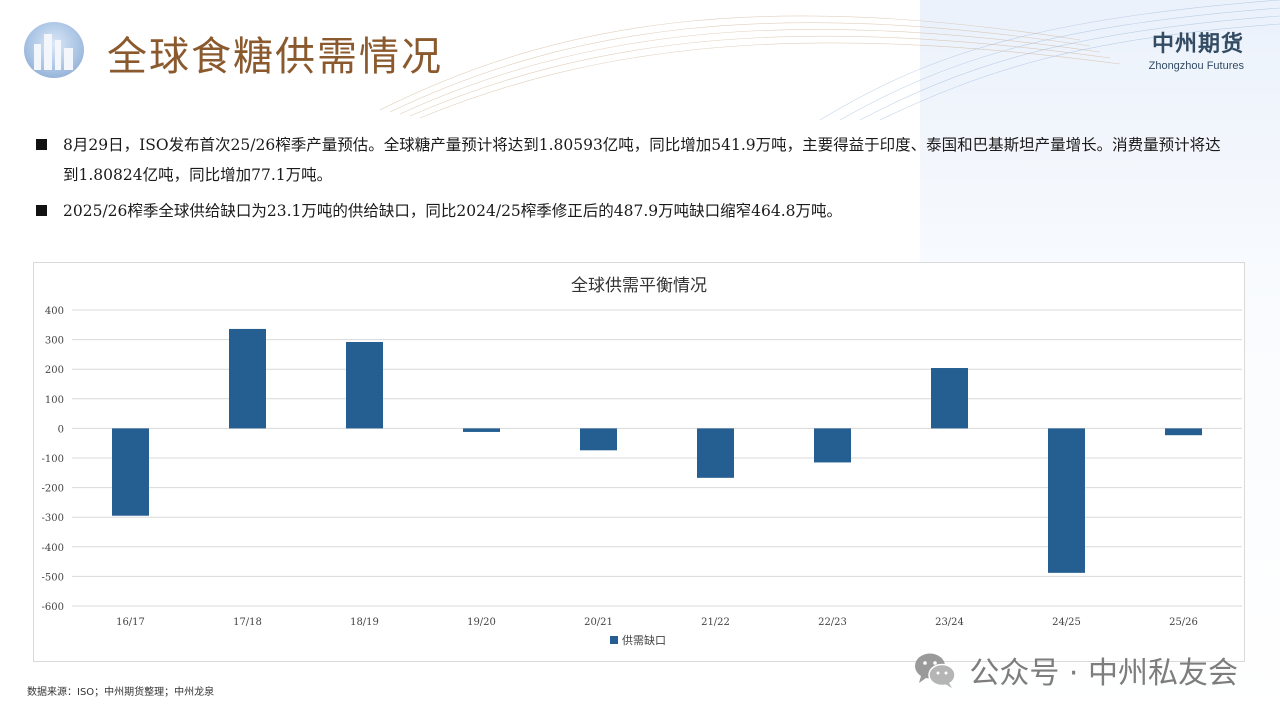  Describe the element at coordinates (949, 622) in the screenshot. I see `x-tick-label: 23/24` at that location.